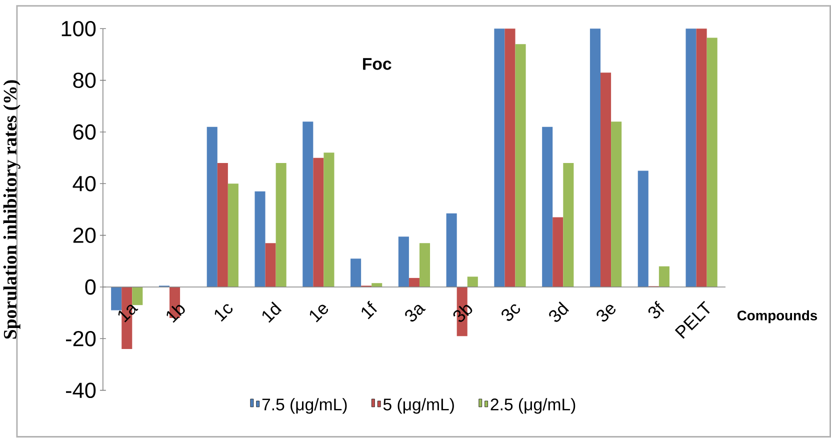 The height and width of the screenshot is (438, 831). What do you see at coordinates (559, 312) in the screenshot?
I see `x-tick-label: 3d` at bounding box center [559, 312].